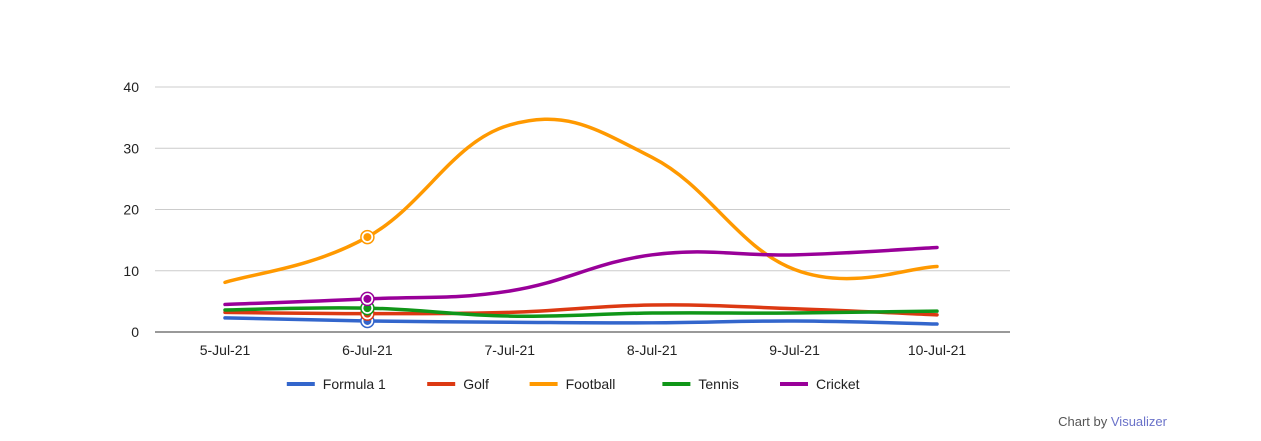 The image size is (1261, 441). I want to click on data-point-cricket, so click(367, 298).